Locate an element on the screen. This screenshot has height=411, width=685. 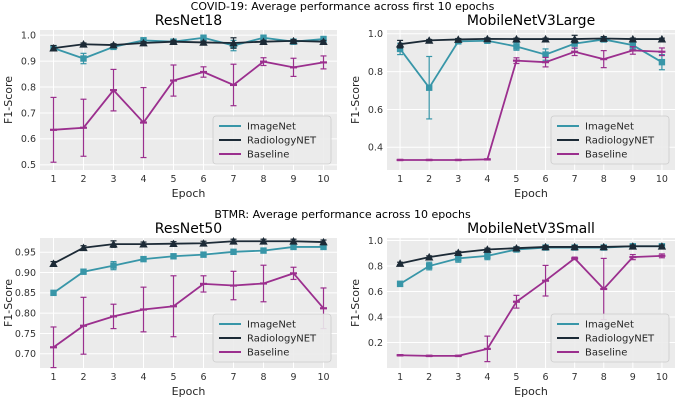
chart-title: MobileNetV3Small is located at coordinates (531, 229).